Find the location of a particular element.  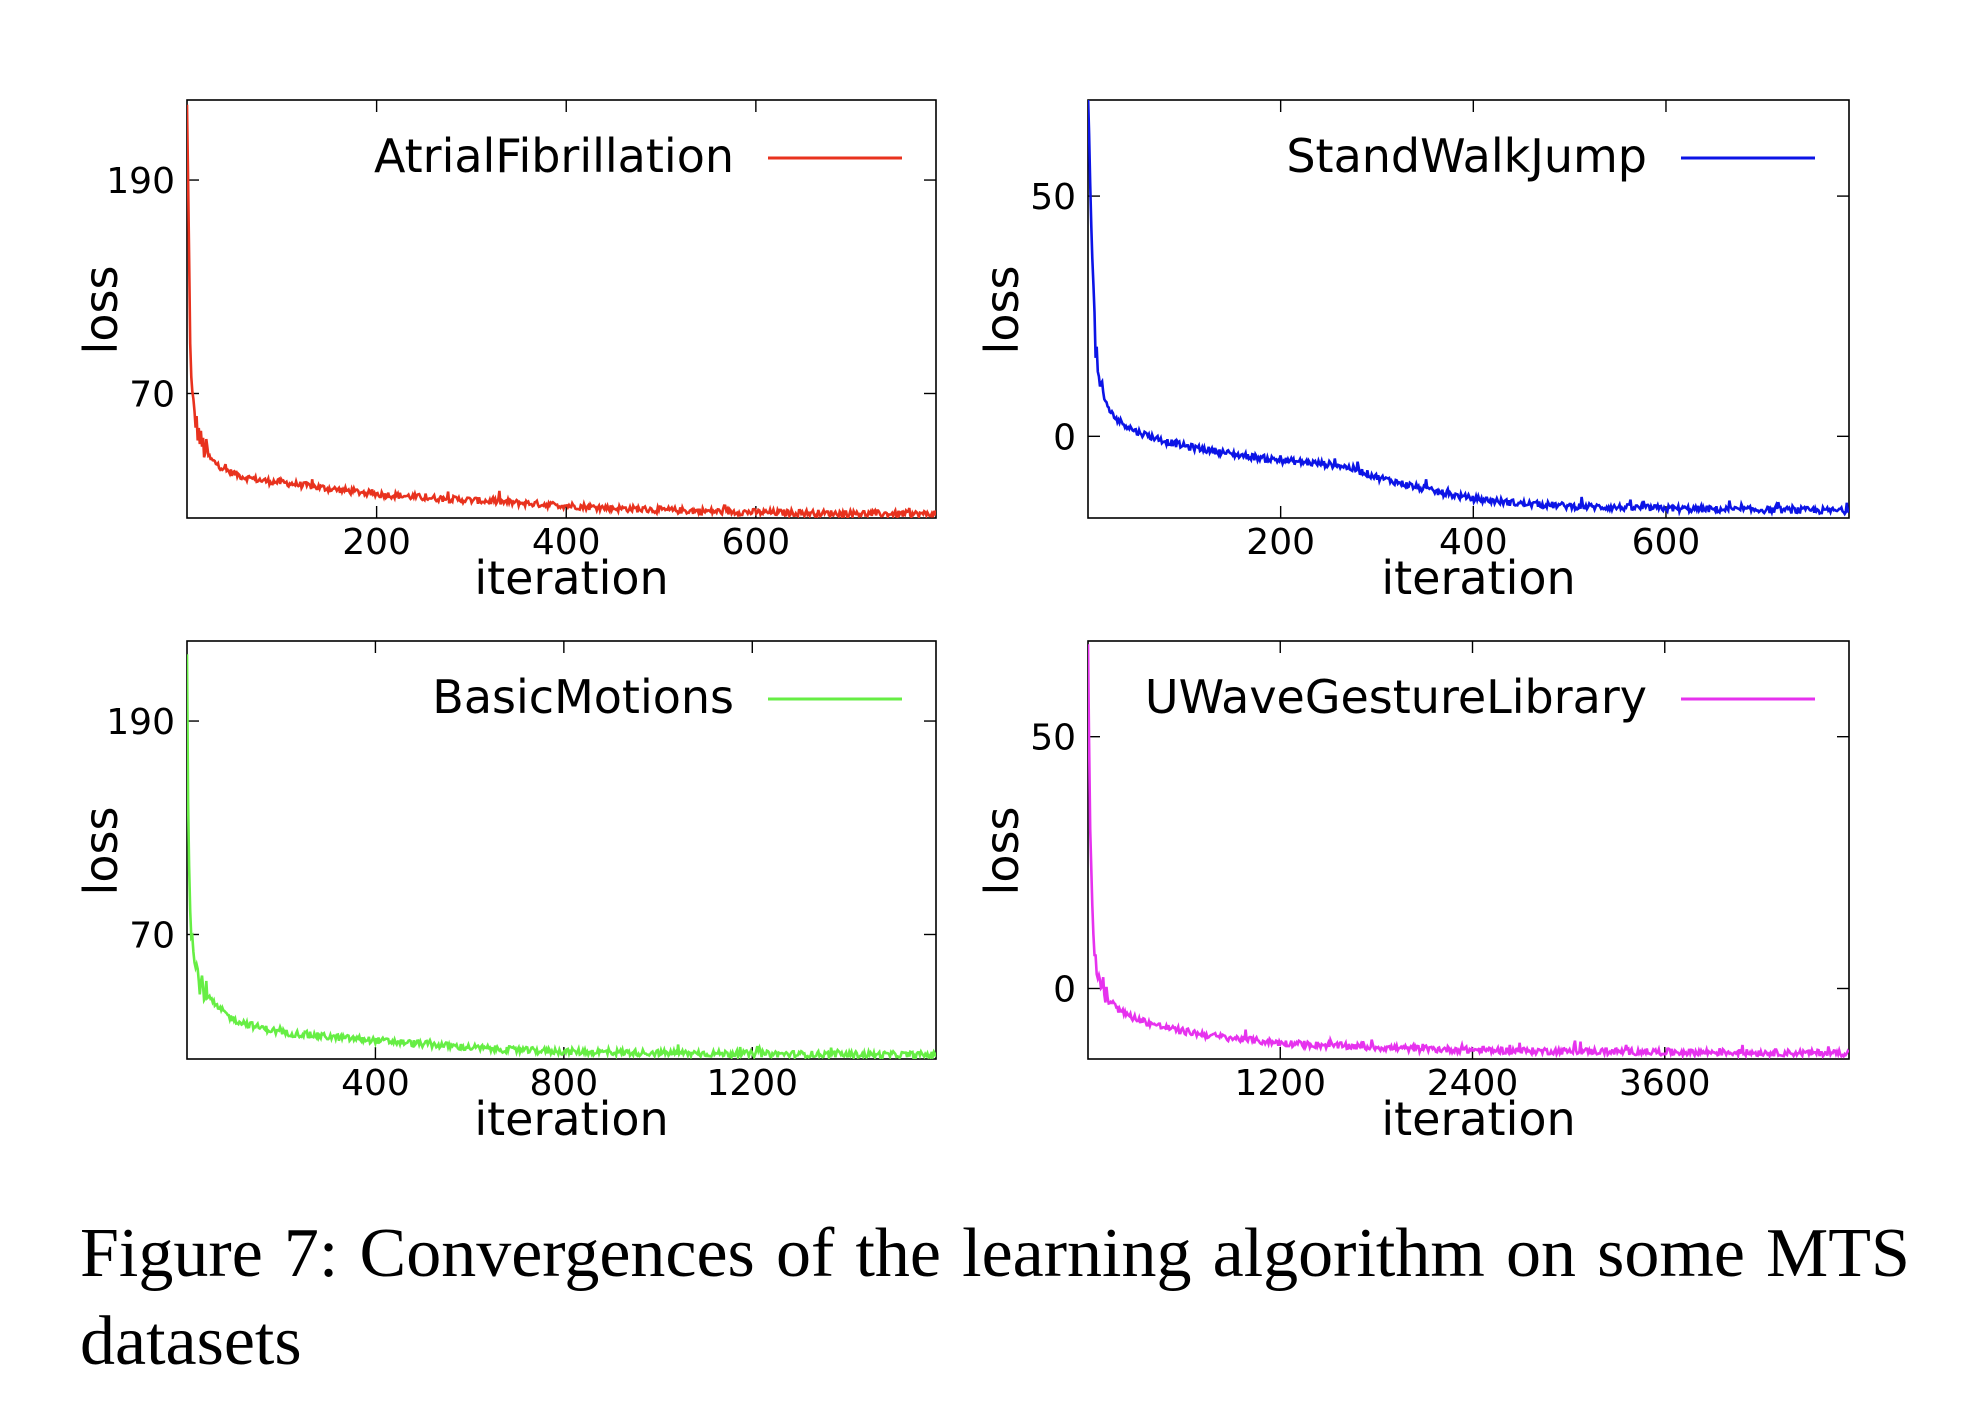

legend-label: UWaveGestureLibrary is located at coordinates (1396, 697).